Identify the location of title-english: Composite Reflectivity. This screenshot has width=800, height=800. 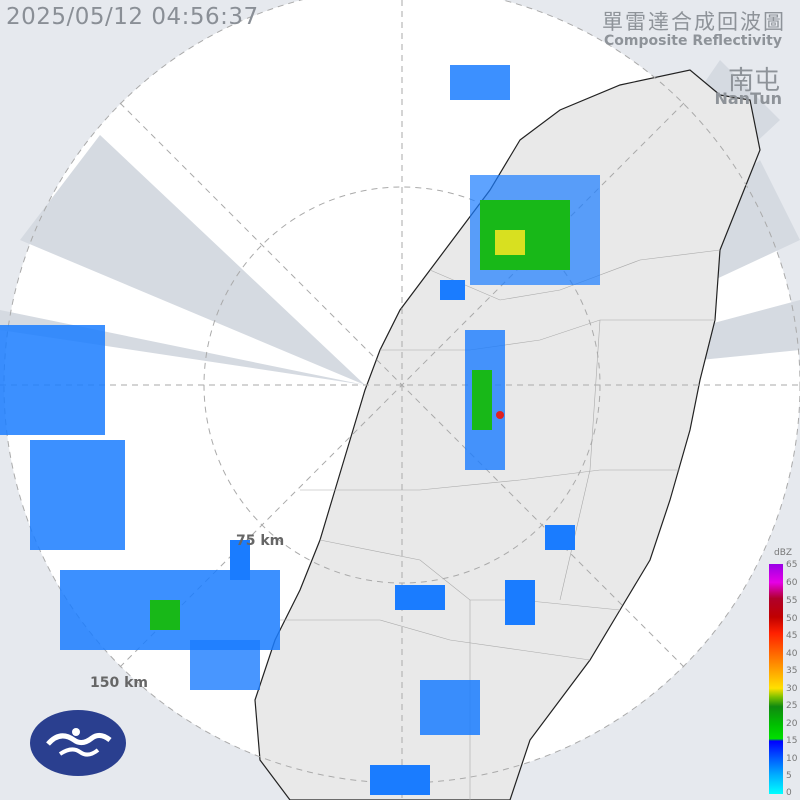
(693, 41).